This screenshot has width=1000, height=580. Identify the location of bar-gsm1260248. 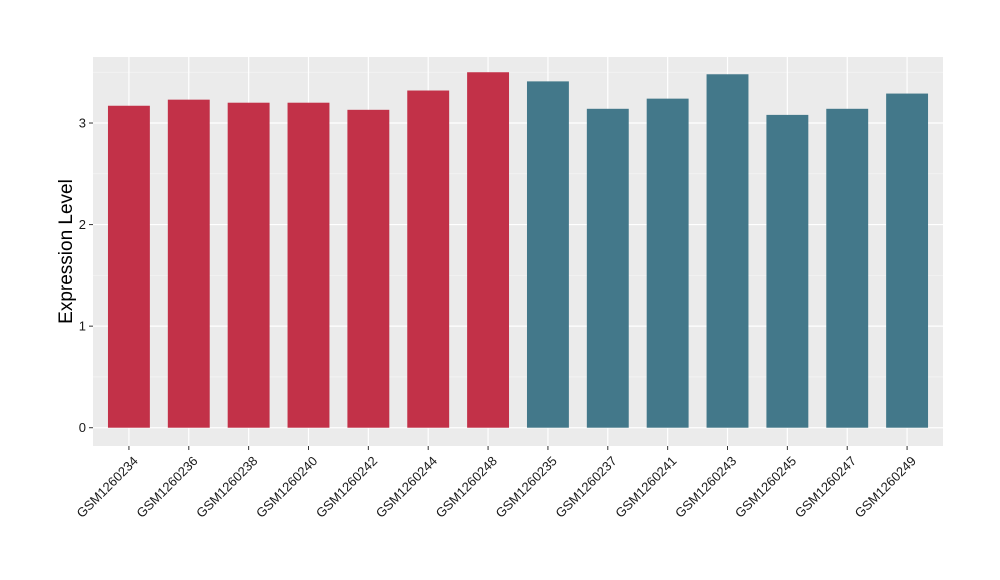
(488, 250).